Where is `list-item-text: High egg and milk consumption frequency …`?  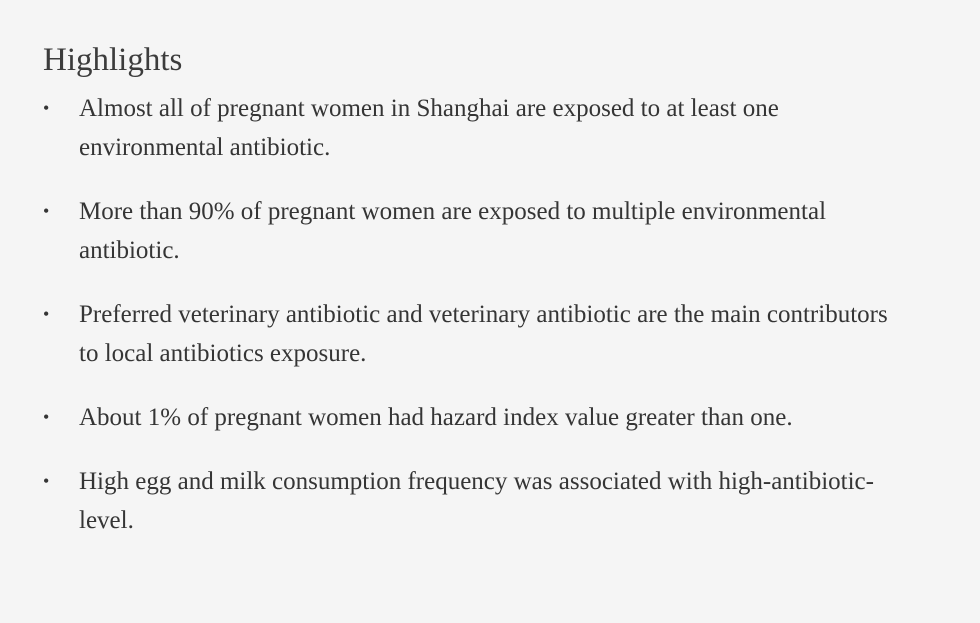
list-item-text: High egg and milk consumption frequency … is located at coordinates (476, 501).